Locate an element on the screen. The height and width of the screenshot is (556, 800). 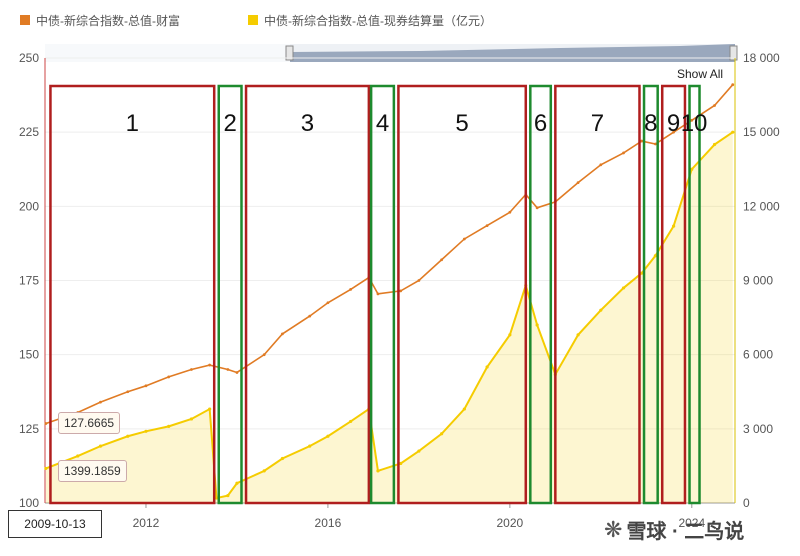
y-left-tick-label: 225 is located at coordinates (29, 132).